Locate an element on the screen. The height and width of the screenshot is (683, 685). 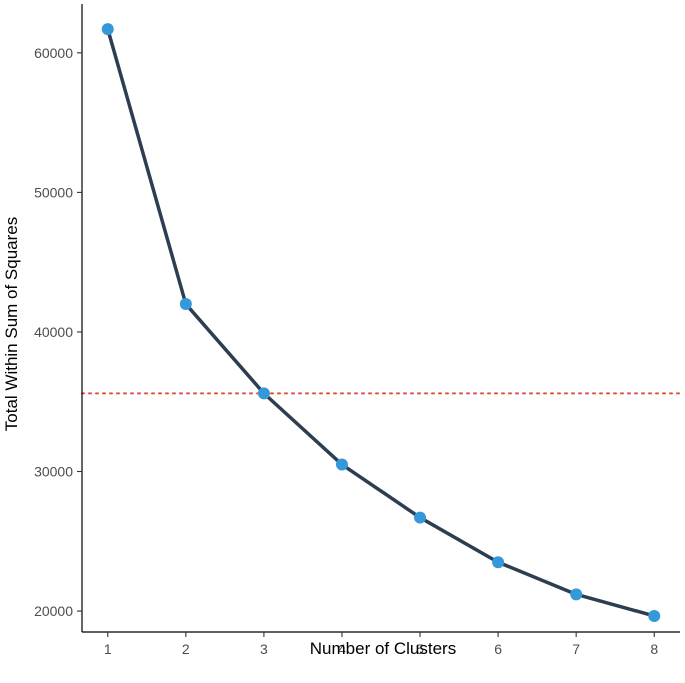
x-tick-label: 2 is located at coordinates (186, 649).